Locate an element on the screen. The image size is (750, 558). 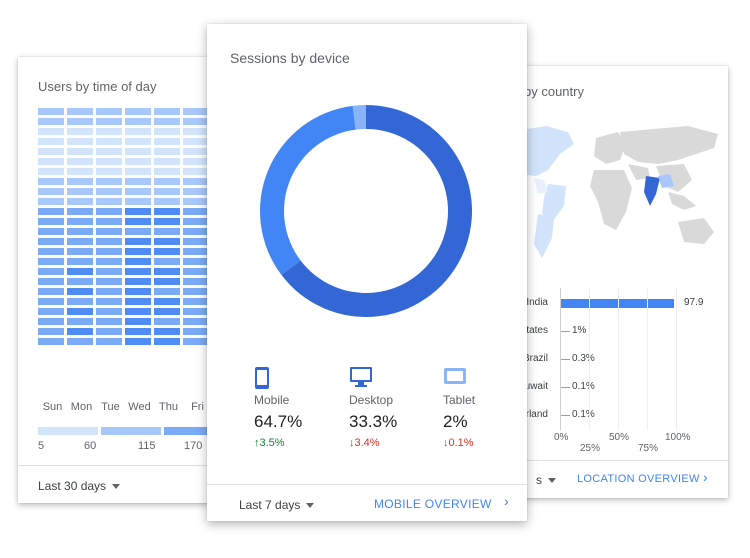
donut-slice-tablet is located at coordinates (359, 117).